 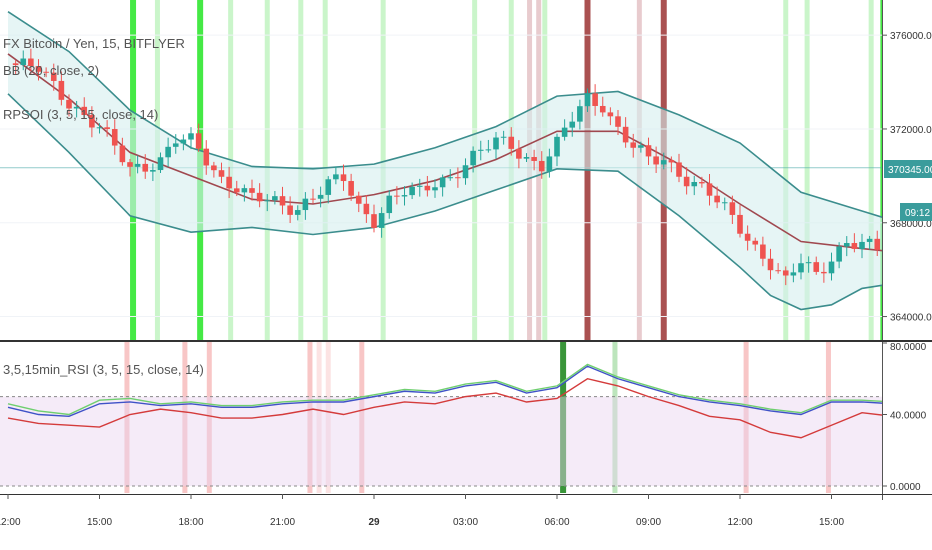 I want to click on rsi-legend: 3,5,15min_RSI (3, 5, 15, close, 14), so click(x=103, y=369).